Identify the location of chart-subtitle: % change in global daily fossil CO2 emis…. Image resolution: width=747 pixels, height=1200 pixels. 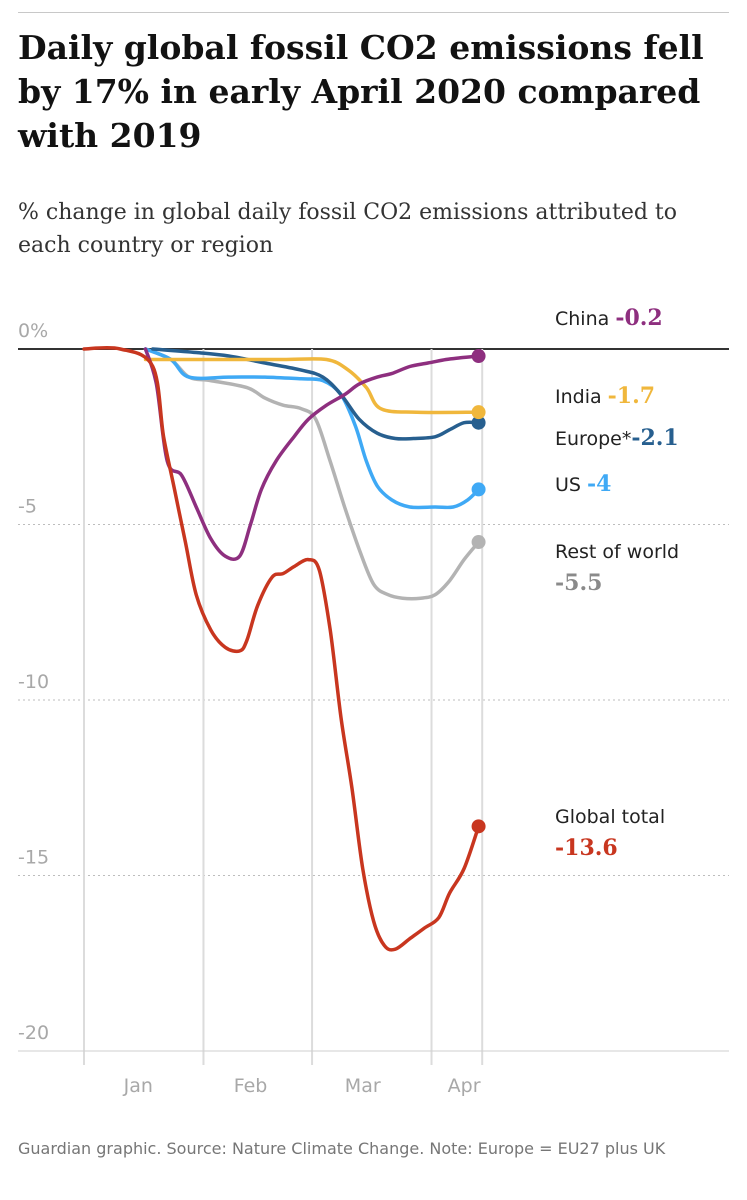
(348, 229).